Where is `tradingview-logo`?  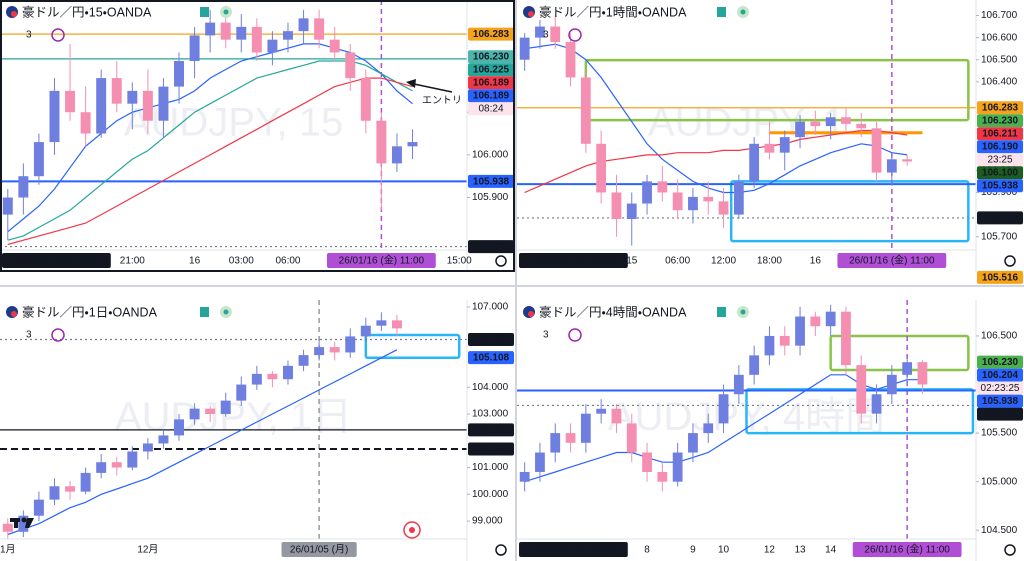 tradingview-logo is located at coordinates (22, 522).